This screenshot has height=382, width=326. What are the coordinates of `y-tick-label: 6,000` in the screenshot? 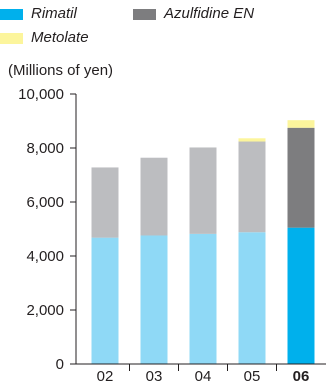 It's located at (45, 202).